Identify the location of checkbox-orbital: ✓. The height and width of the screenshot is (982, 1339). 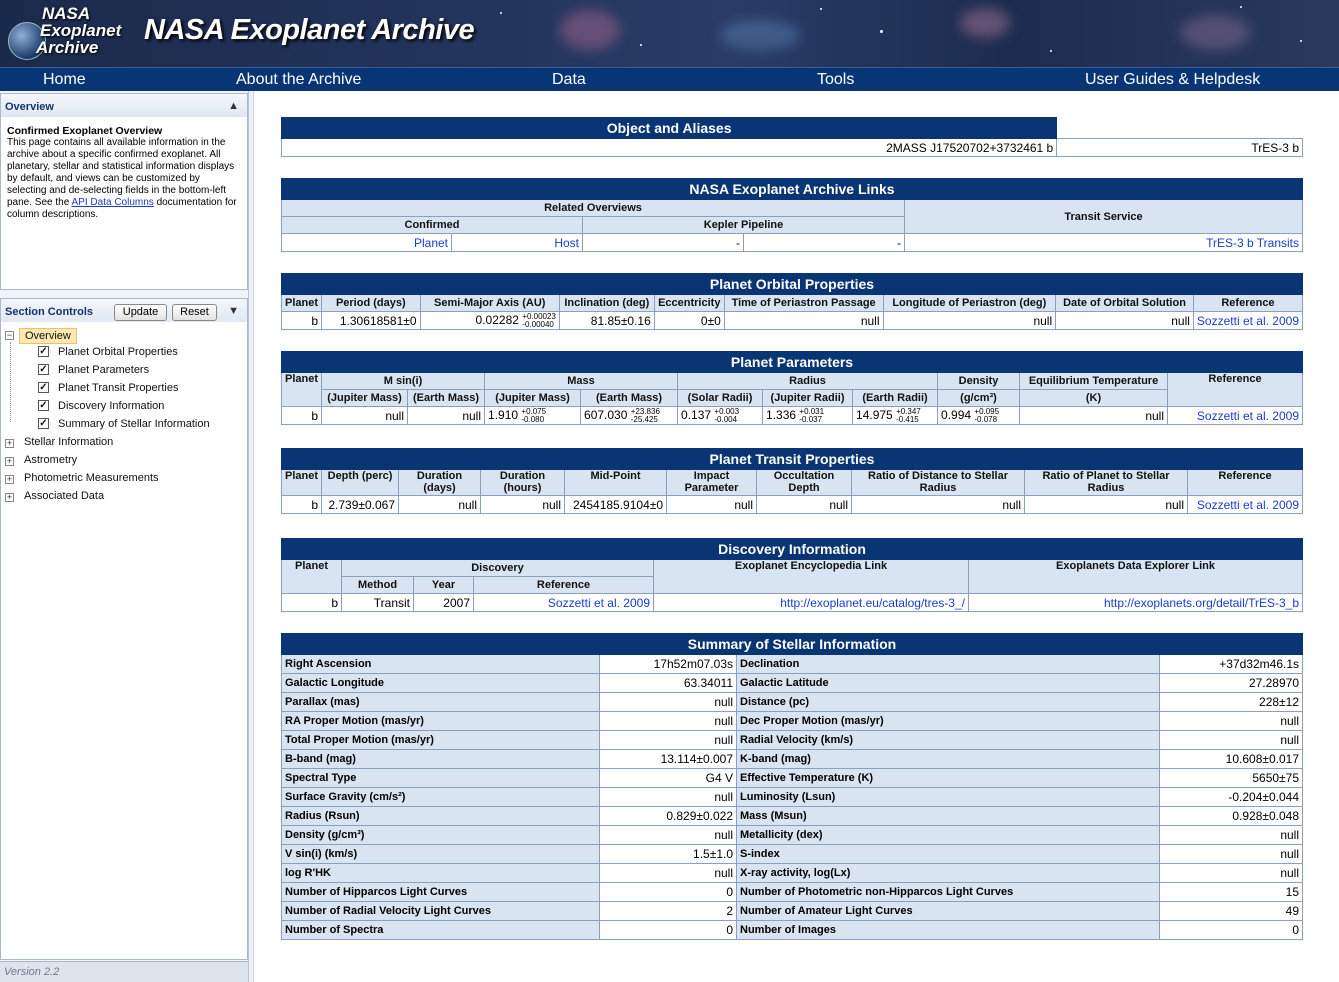
(43, 351).